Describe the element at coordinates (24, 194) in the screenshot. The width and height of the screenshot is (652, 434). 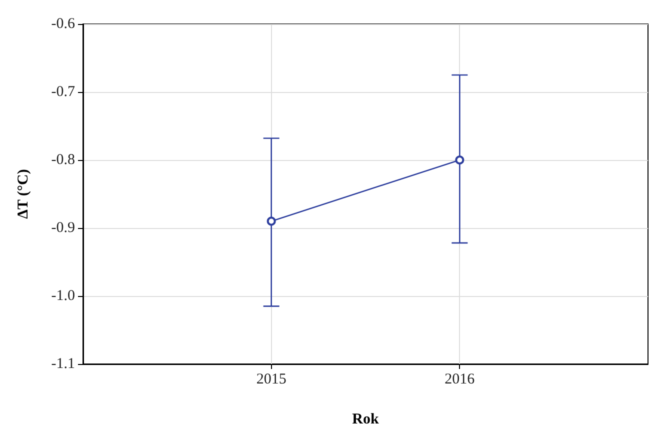
I see `y-axis-title: ΔT (°C)` at that location.